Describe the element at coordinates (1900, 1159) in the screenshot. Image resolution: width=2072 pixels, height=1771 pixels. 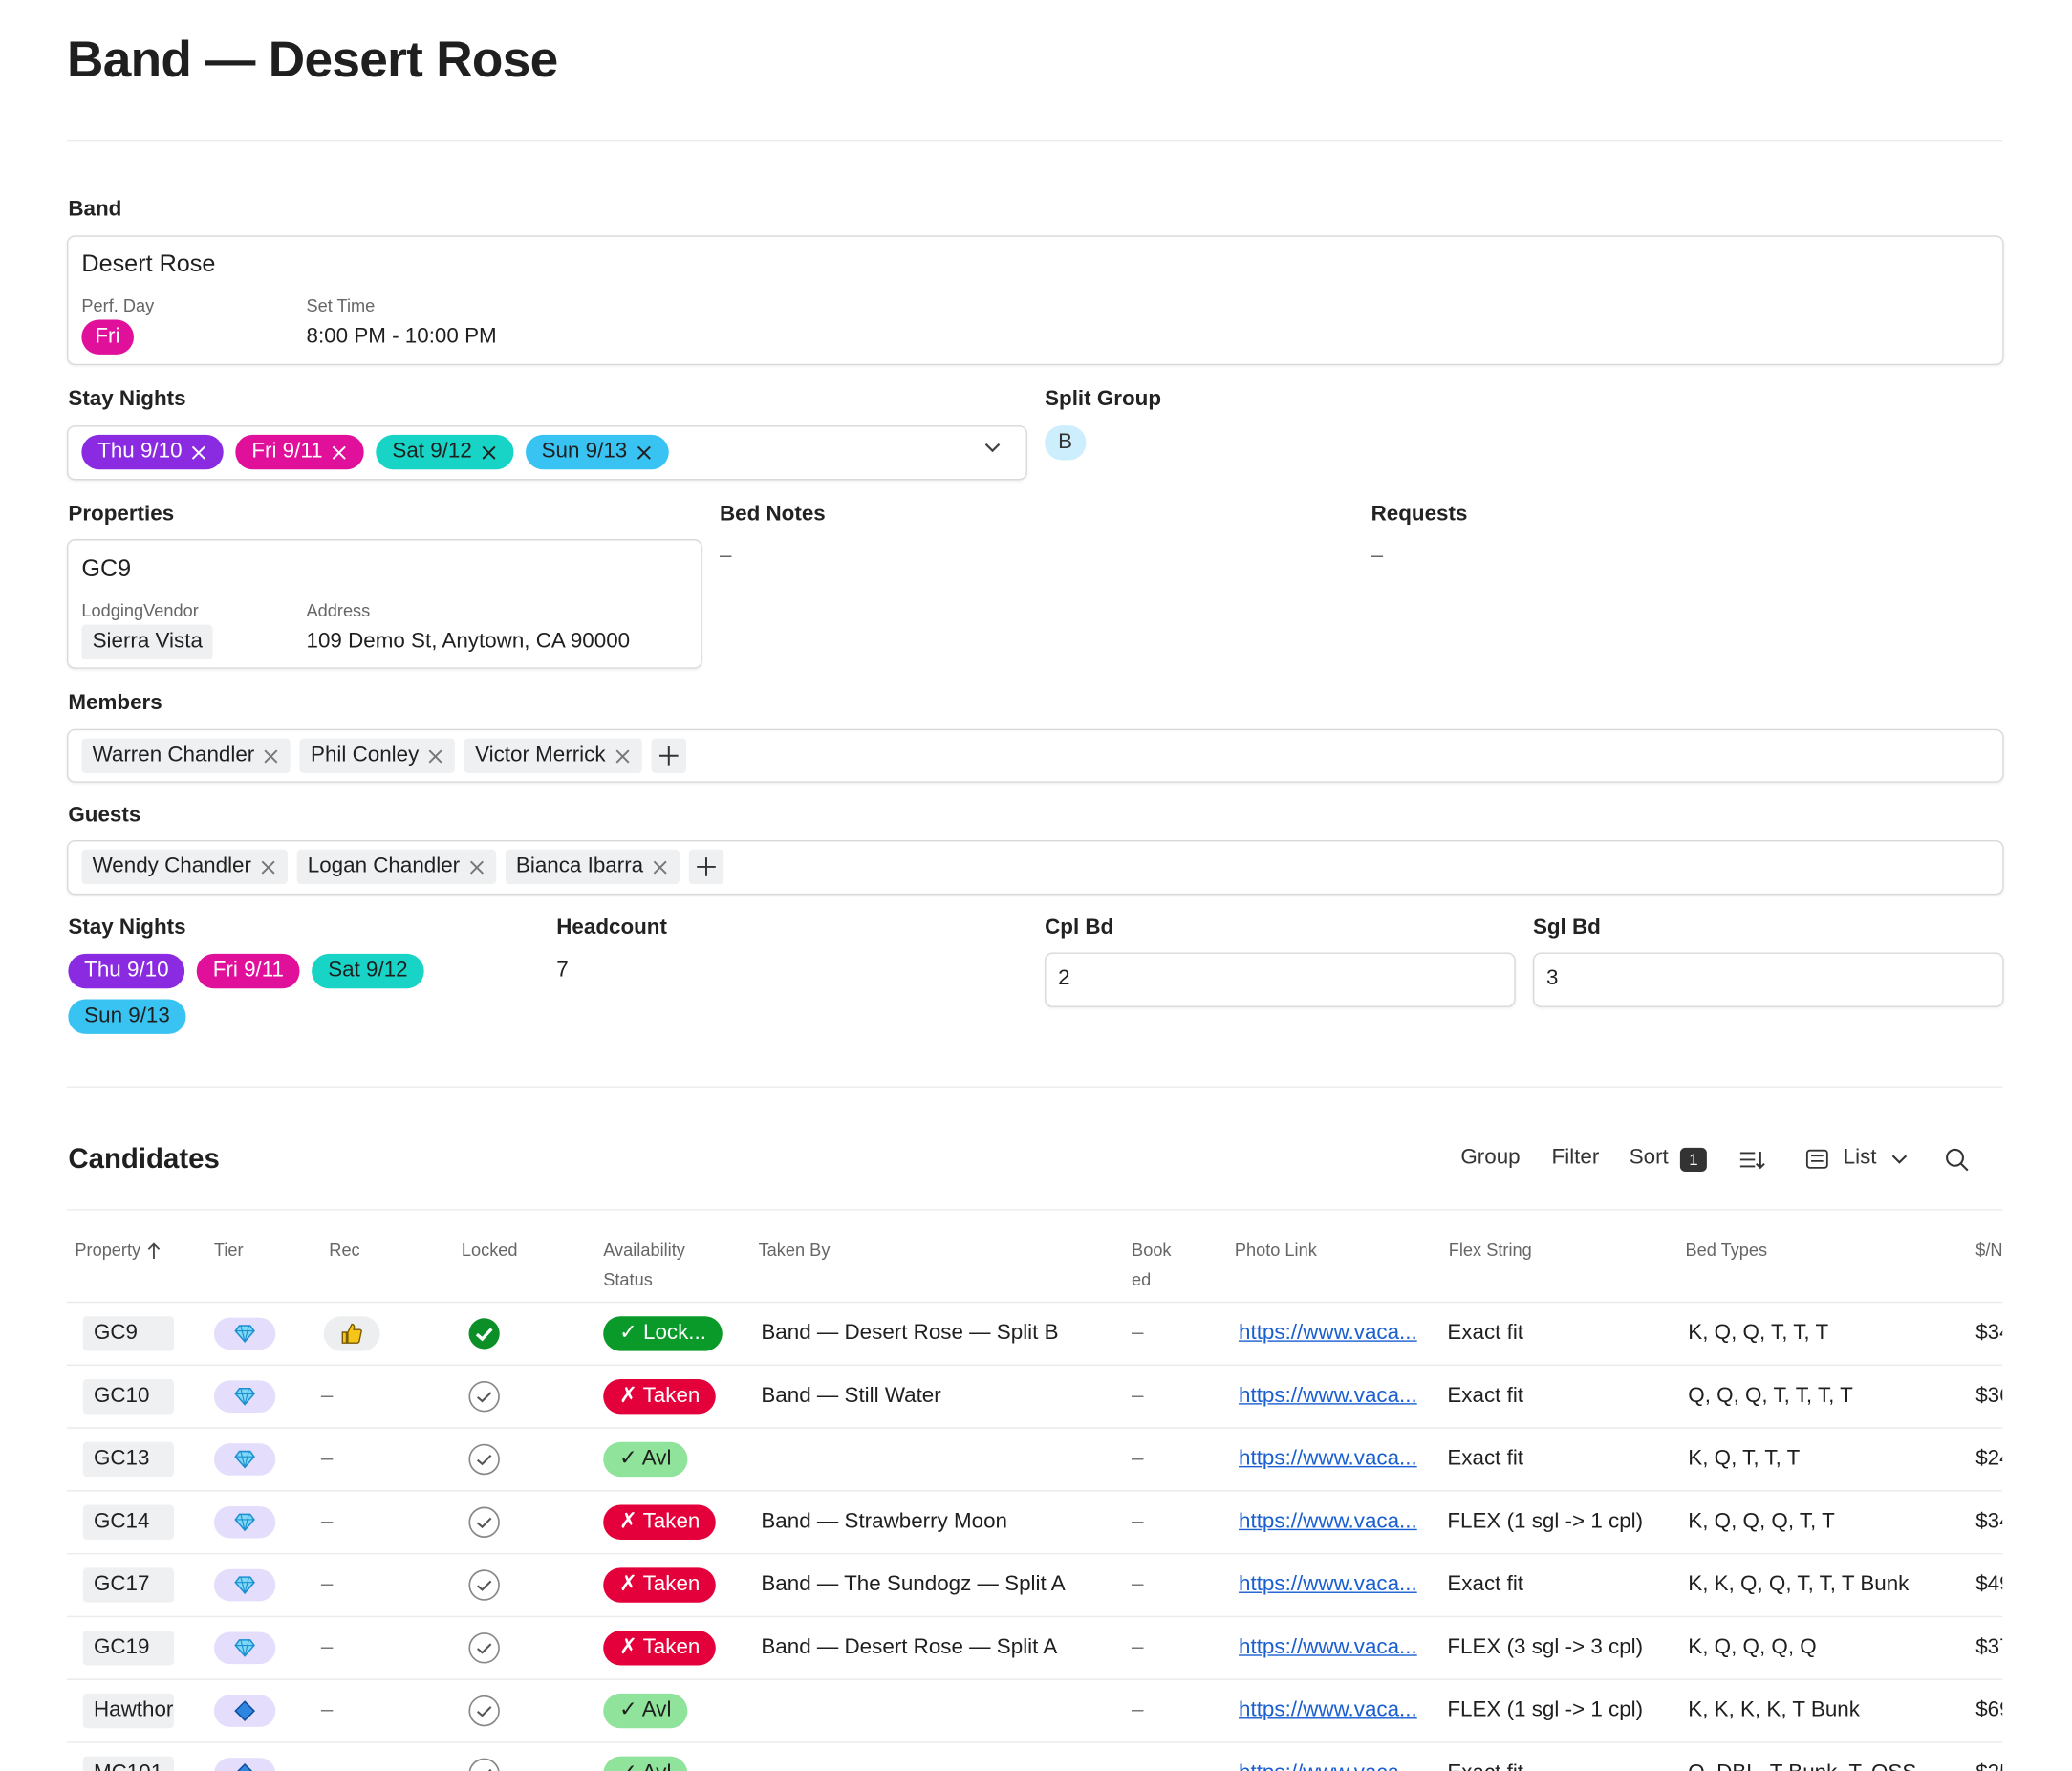
I see `view-dropdown-icon` at that location.